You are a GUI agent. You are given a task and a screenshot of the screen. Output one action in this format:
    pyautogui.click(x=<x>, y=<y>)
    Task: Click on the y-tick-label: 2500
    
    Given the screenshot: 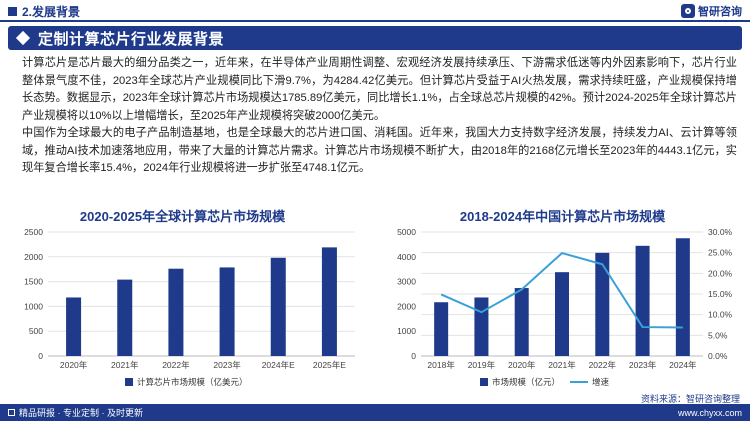 What is the action you would take?
    pyautogui.click(x=33, y=232)
    